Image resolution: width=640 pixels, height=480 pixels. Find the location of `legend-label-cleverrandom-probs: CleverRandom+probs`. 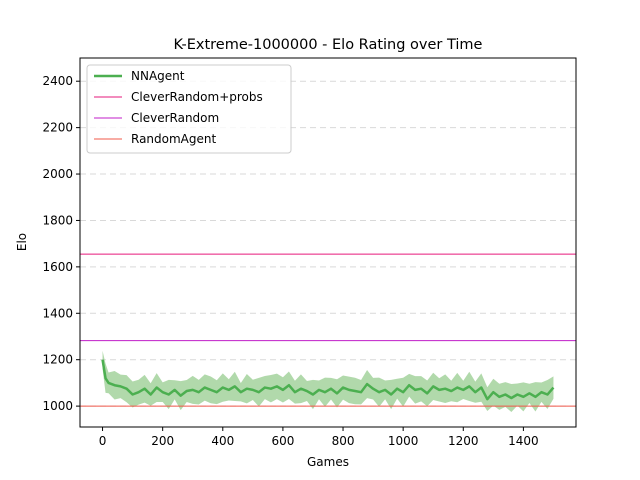

legend-label-cleverrandom-probs: CleverRandom+probs is located at coordinates (197, 97).